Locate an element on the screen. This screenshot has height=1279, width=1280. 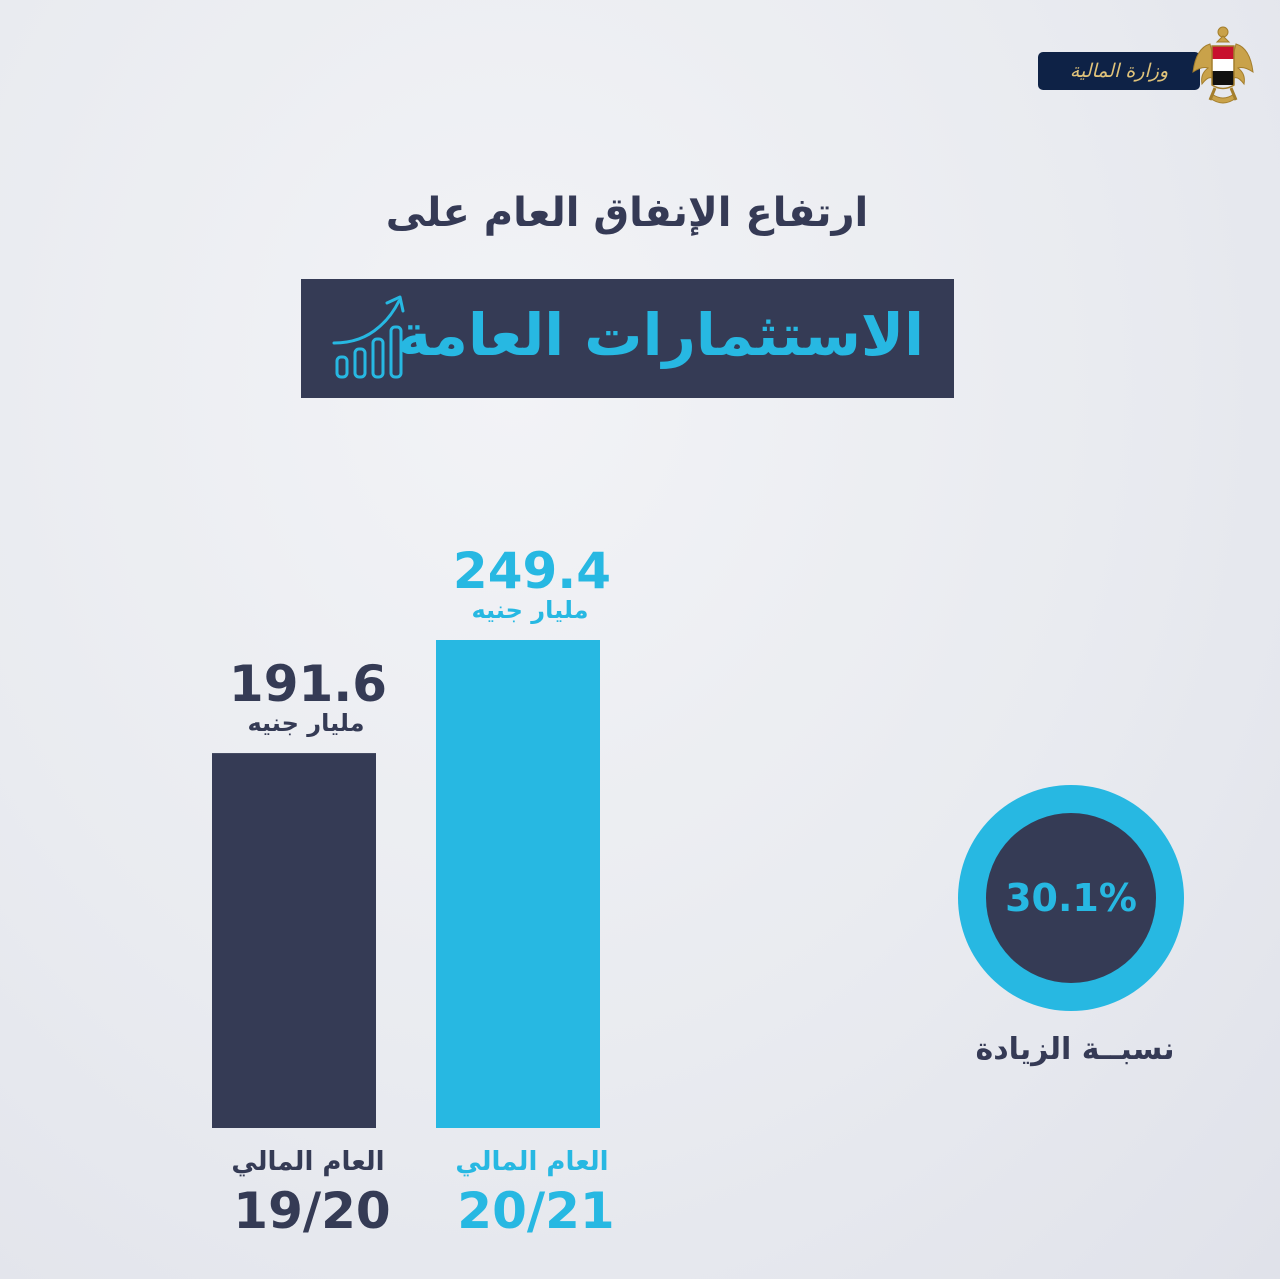
fiscal-year-label: 20/21 is located at coordinates (535, 1211).